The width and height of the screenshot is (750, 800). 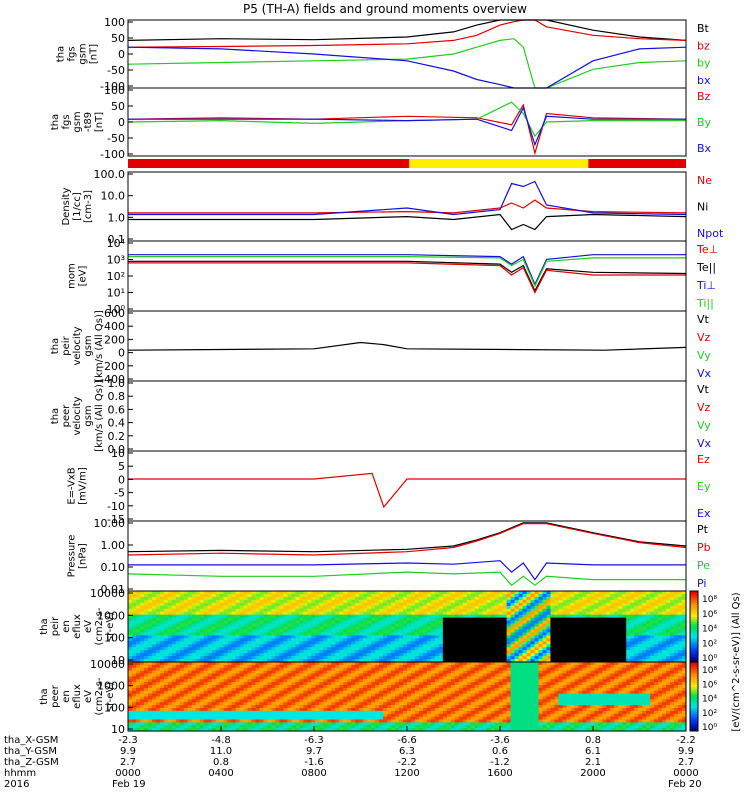 What do you see at coordinates (704, 443) in the screenshot?
I see `legend-entry-vx: Vx` at bounding box center [704, 443].